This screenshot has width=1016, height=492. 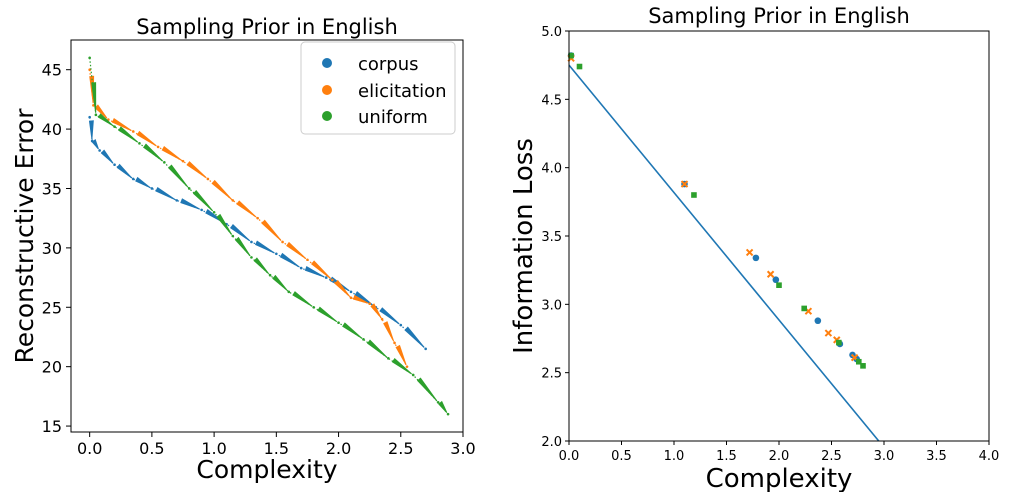 What do you see at coordinates (779, 452) in the screenshot?
I see `right-x-axis: 0.0 0.5 1.0 1.5 2.0 2.5 3.0 3.5 4.0` at bounding box center [779, 452].